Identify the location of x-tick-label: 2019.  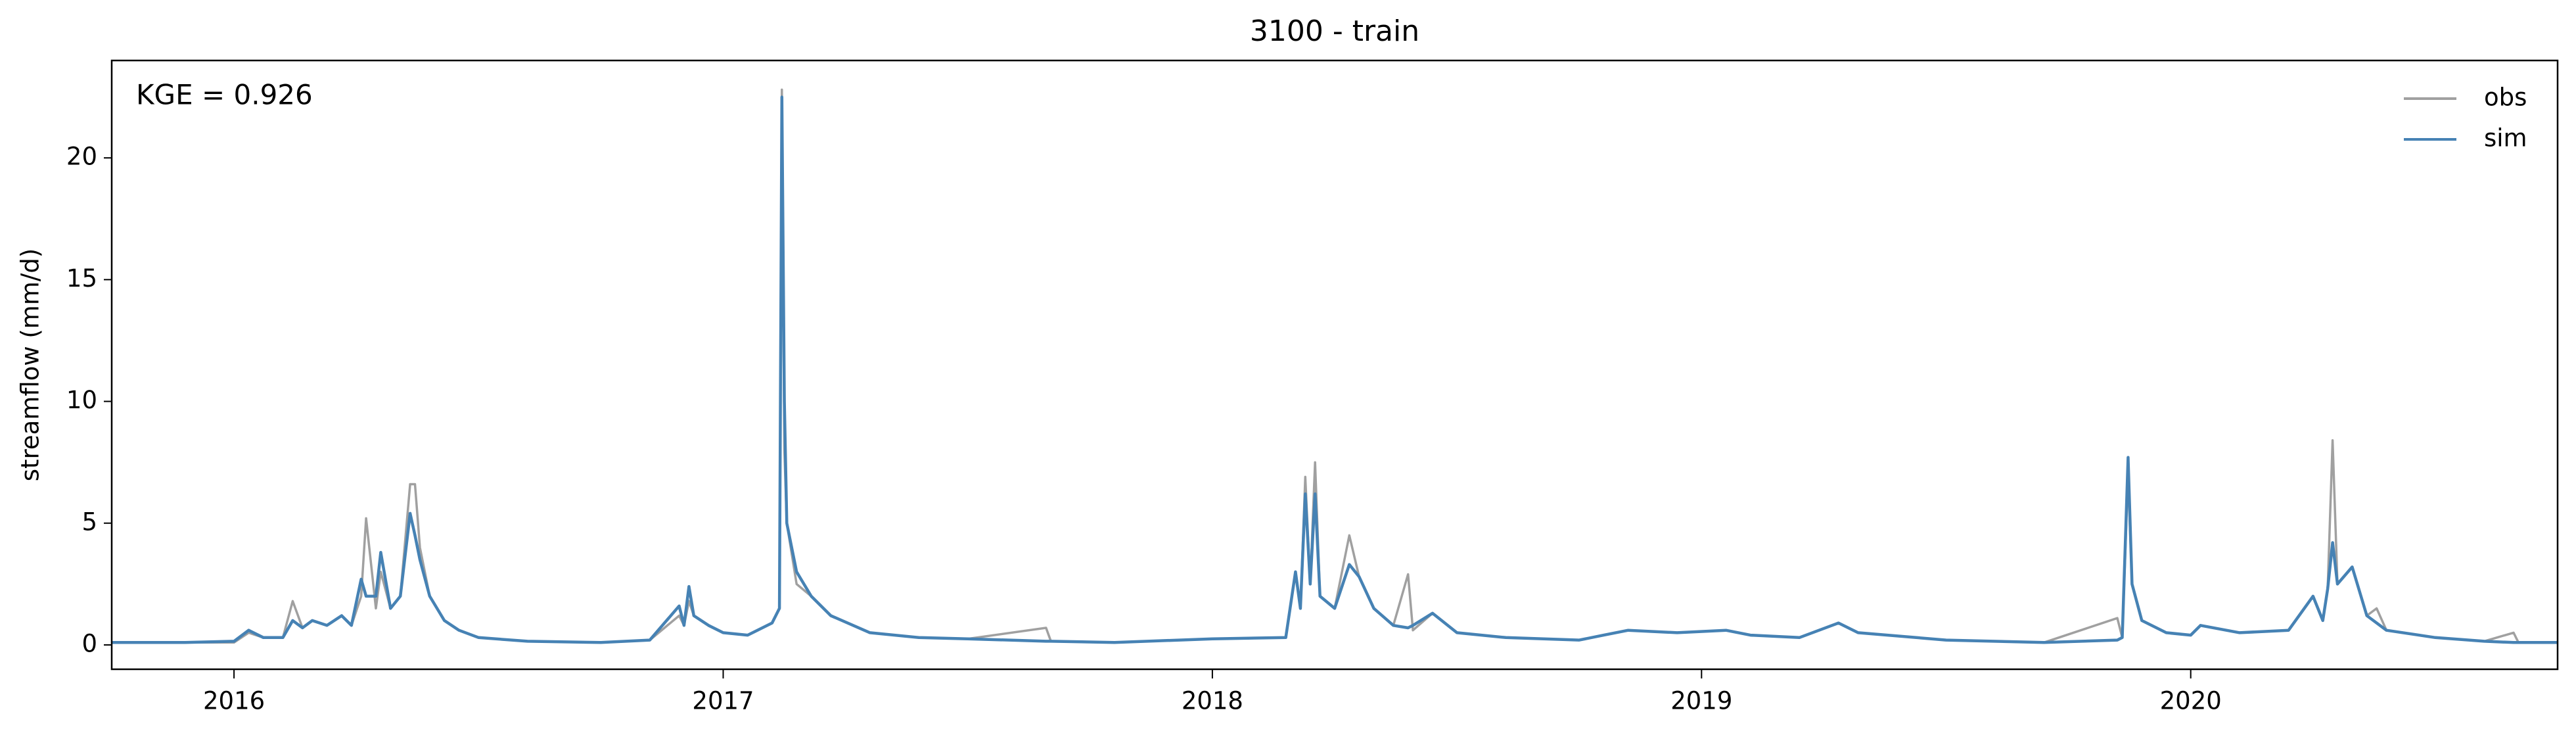
(1701, 701).